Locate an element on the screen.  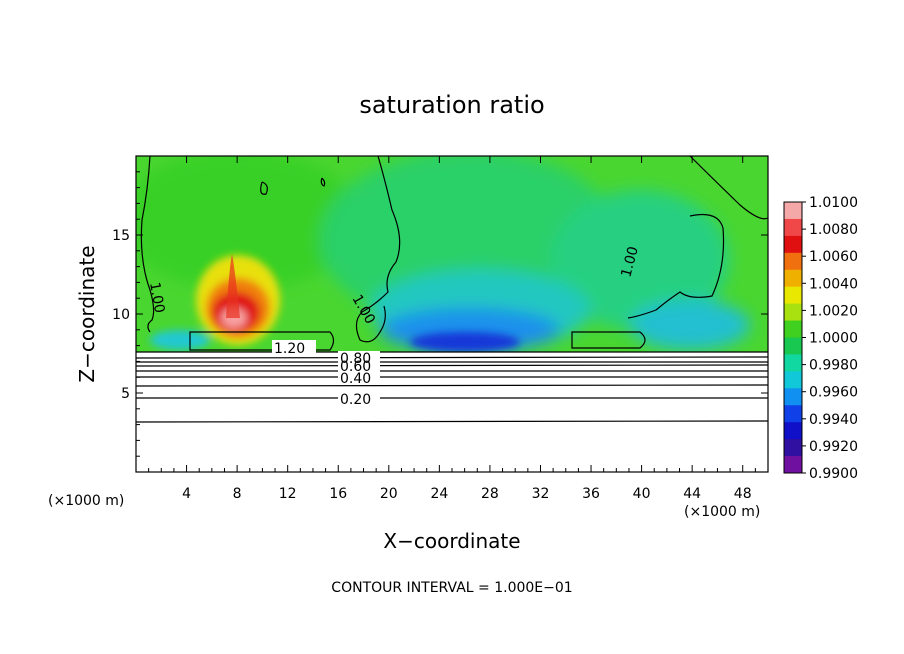
field-band-cyan-right is located at coordinates (690, 325).